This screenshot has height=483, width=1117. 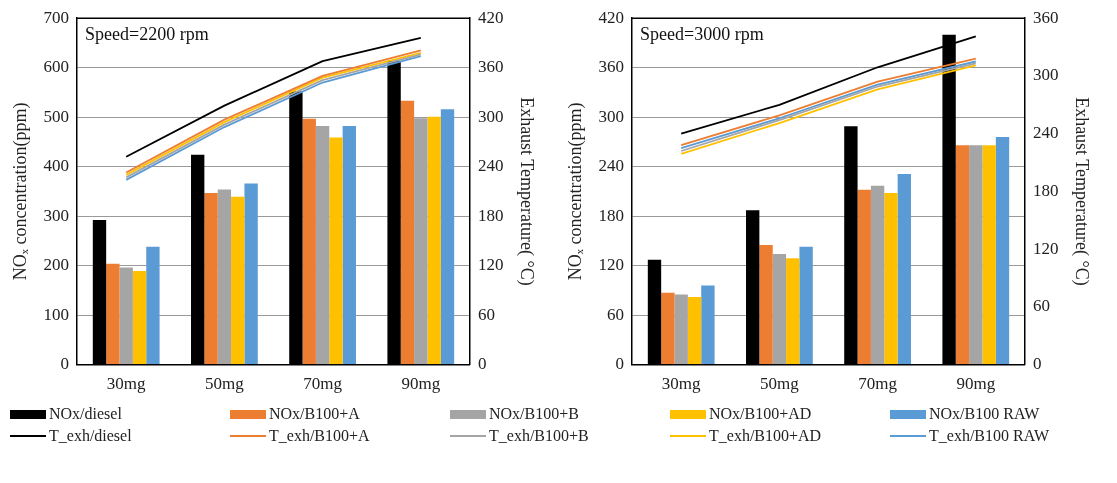 I want to click on legend-label: T_exh/B100+AD, so click(x=765, y=436).